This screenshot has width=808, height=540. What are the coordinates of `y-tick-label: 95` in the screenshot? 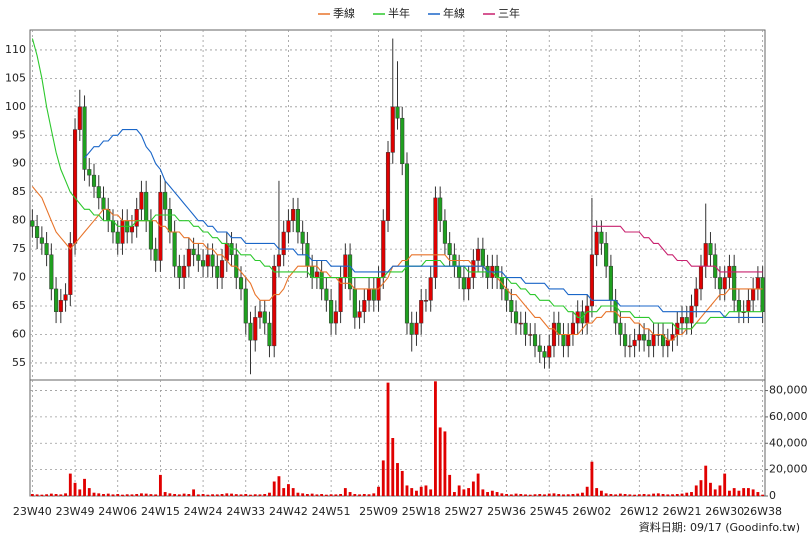 It's located at (19, 134).